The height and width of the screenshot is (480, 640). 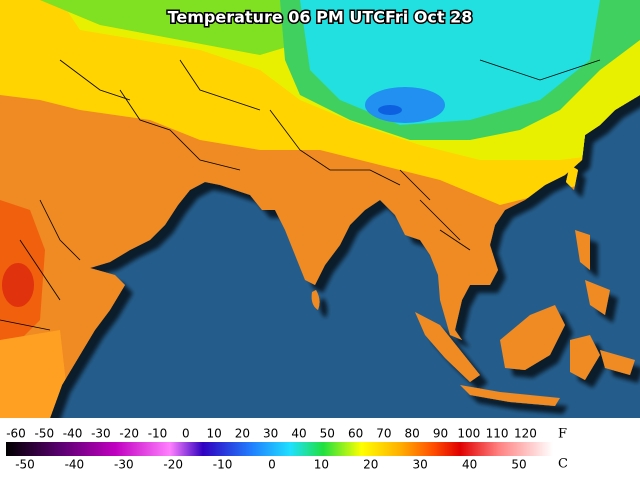 I want to click on celsius-label: -10, so click(x=223, y=465).